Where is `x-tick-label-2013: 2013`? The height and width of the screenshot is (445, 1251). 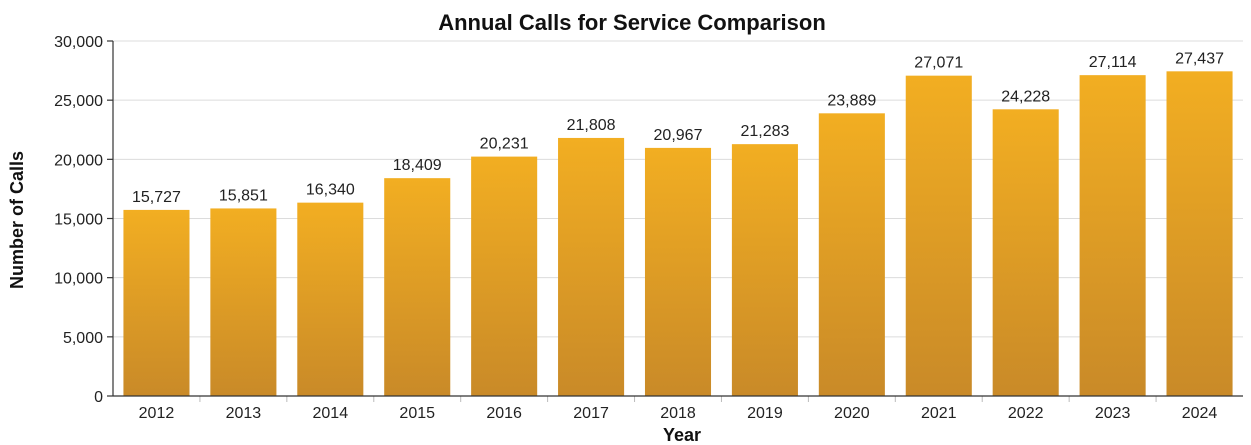 x-tick-label-2013: 2013 is located at coordinates (244, 413).